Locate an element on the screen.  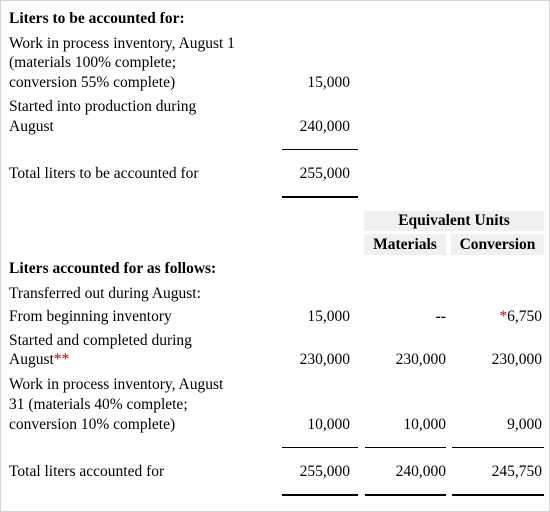
subtotal-rule-conversion is located at coordinates (498, 447).